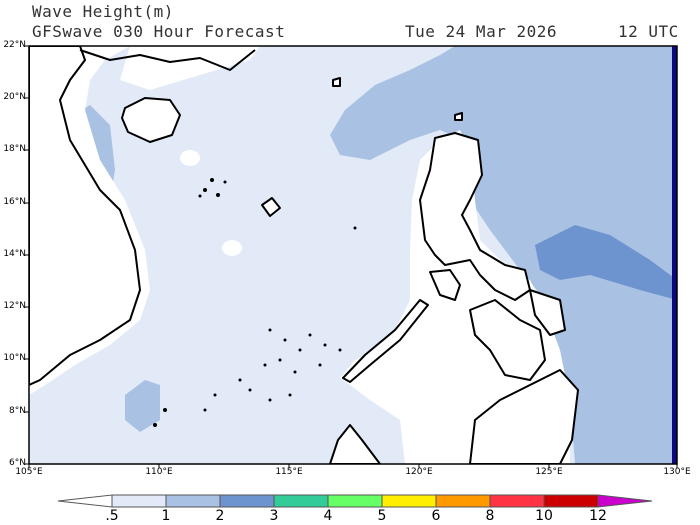 The height and width of the screenshot is (525, 700). Describe the element at coordinates (524, 416) in the screenshot. I see `mindanao-island` at that location.